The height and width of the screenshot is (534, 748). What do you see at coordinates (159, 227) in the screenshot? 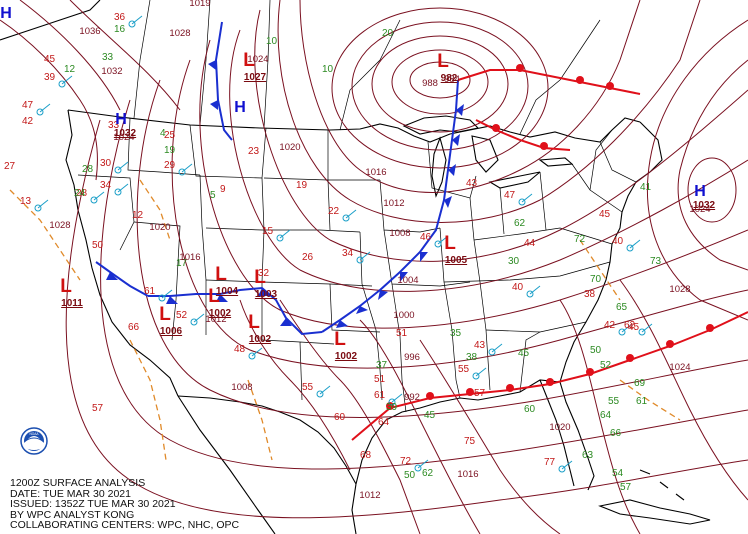
I see `isobar-label: 1020` at bounding box center [159, 227].